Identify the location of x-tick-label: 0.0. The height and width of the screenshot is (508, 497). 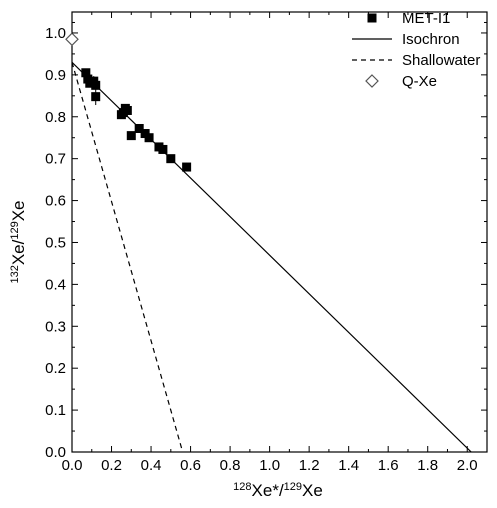
(72, 465).